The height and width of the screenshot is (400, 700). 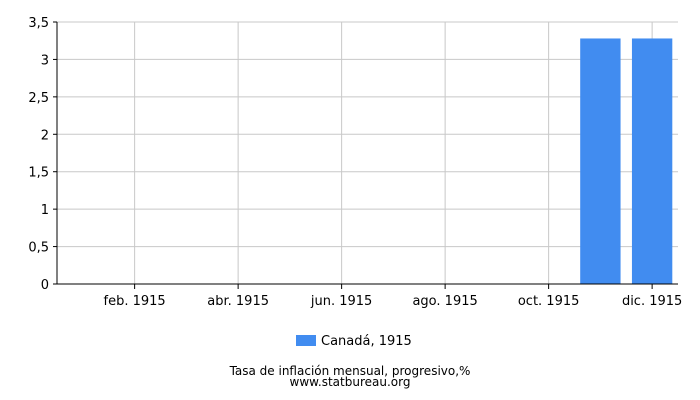 I want to click on x-tick-label: oct. 1915, so click(x=549, y=301).